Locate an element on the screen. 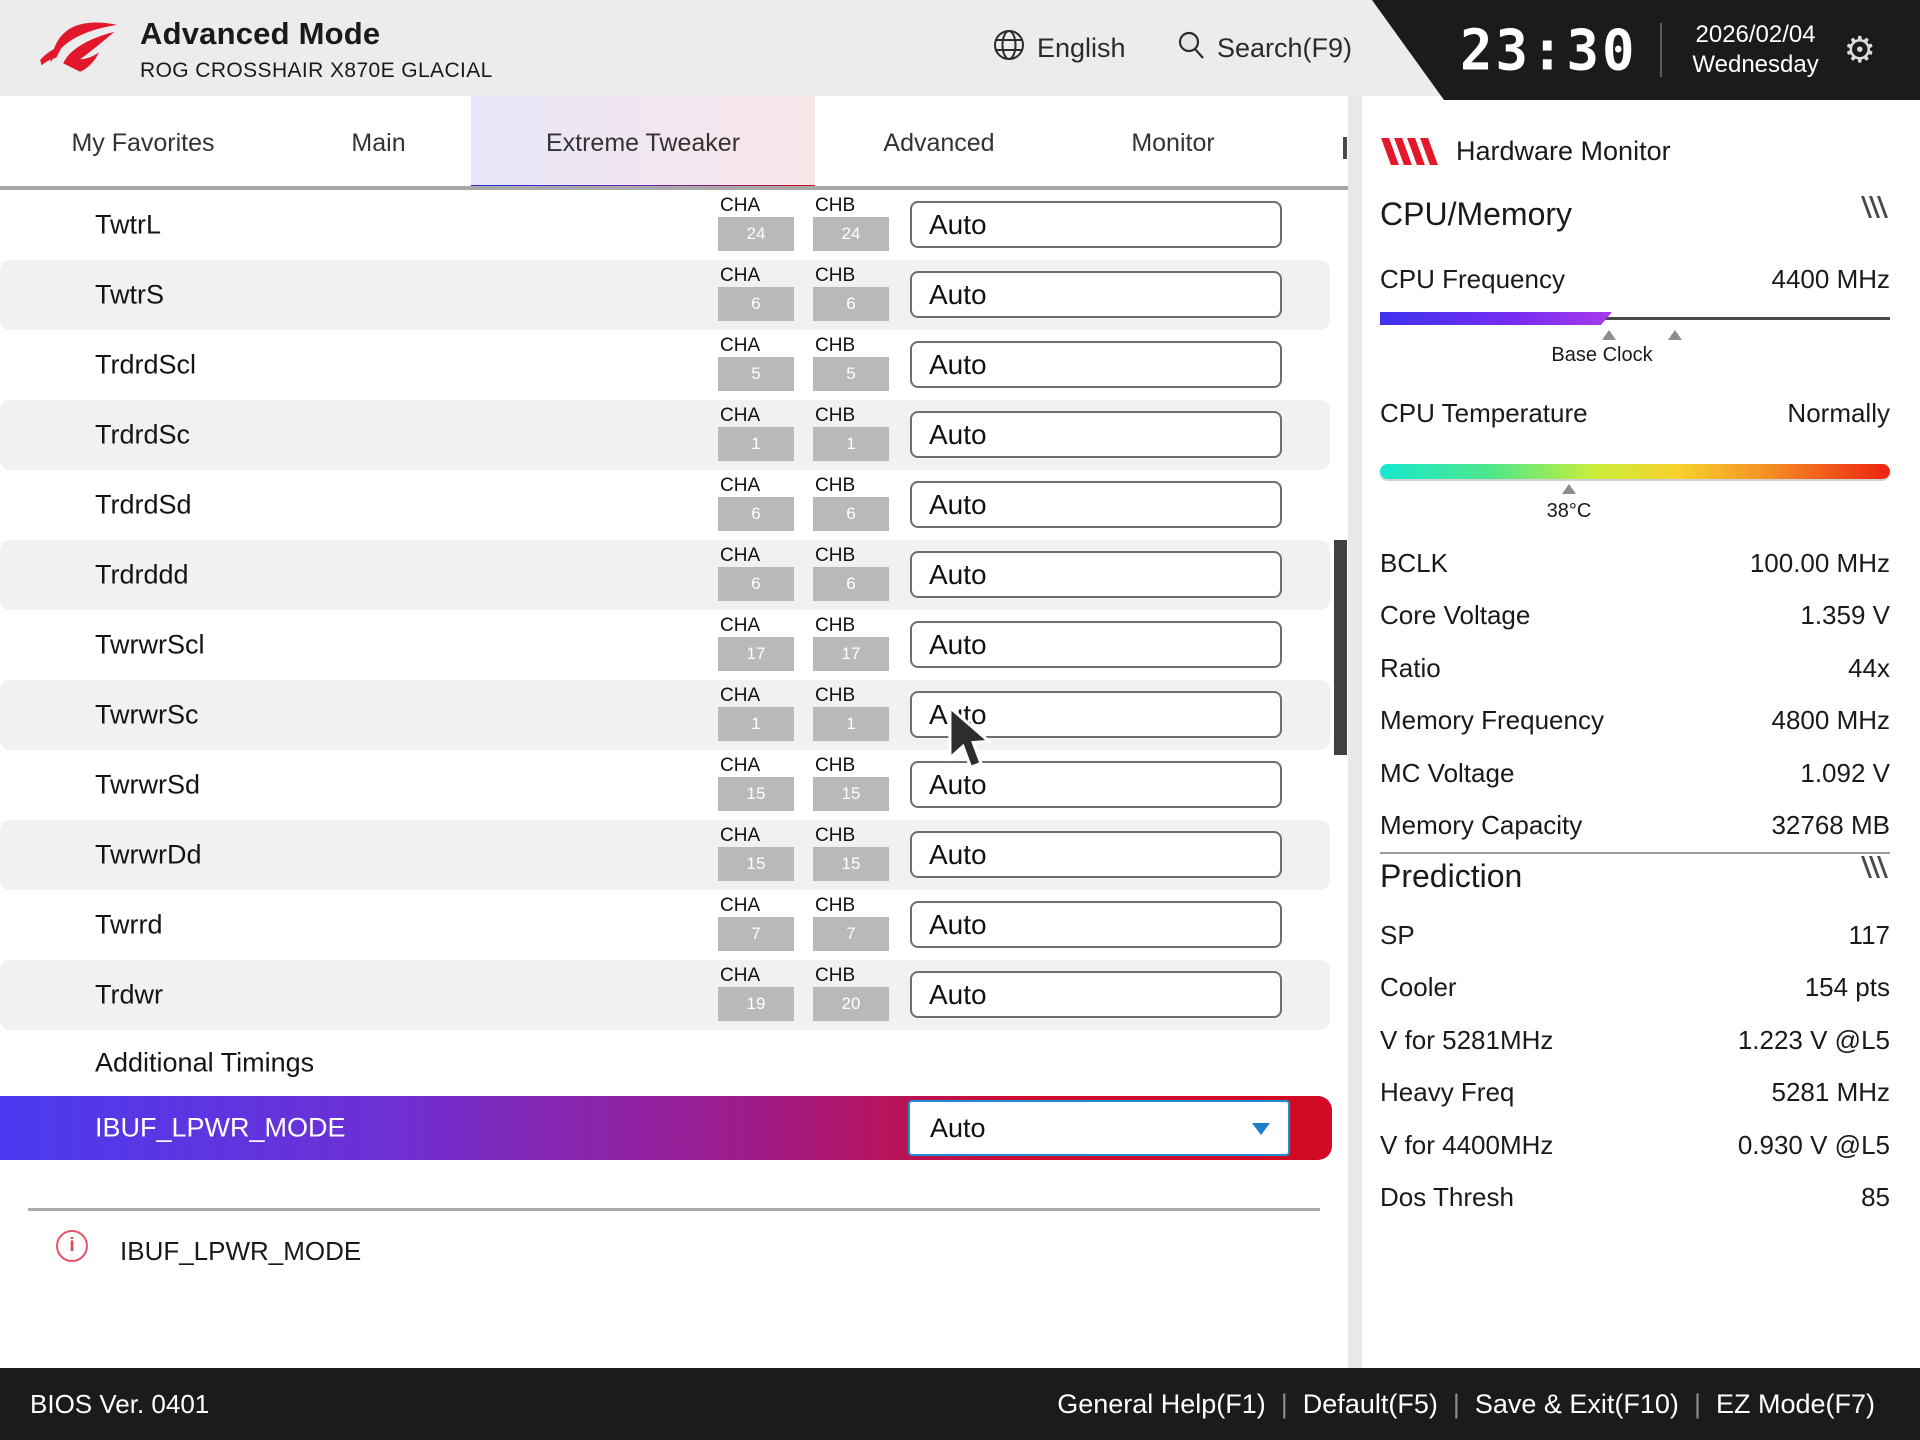 The height and width of the screenshot is (1440, 1920). footer-action-default-f5-: Default(F5) is located at coordinates (1370, 1403).